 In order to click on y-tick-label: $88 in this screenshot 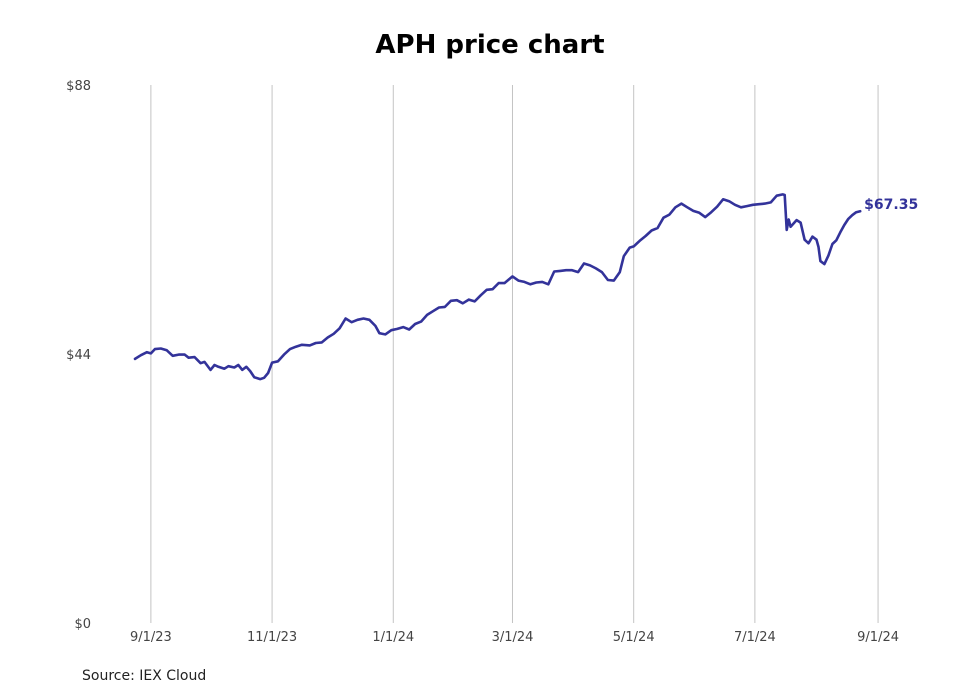, I will do `click(78, 86)`.